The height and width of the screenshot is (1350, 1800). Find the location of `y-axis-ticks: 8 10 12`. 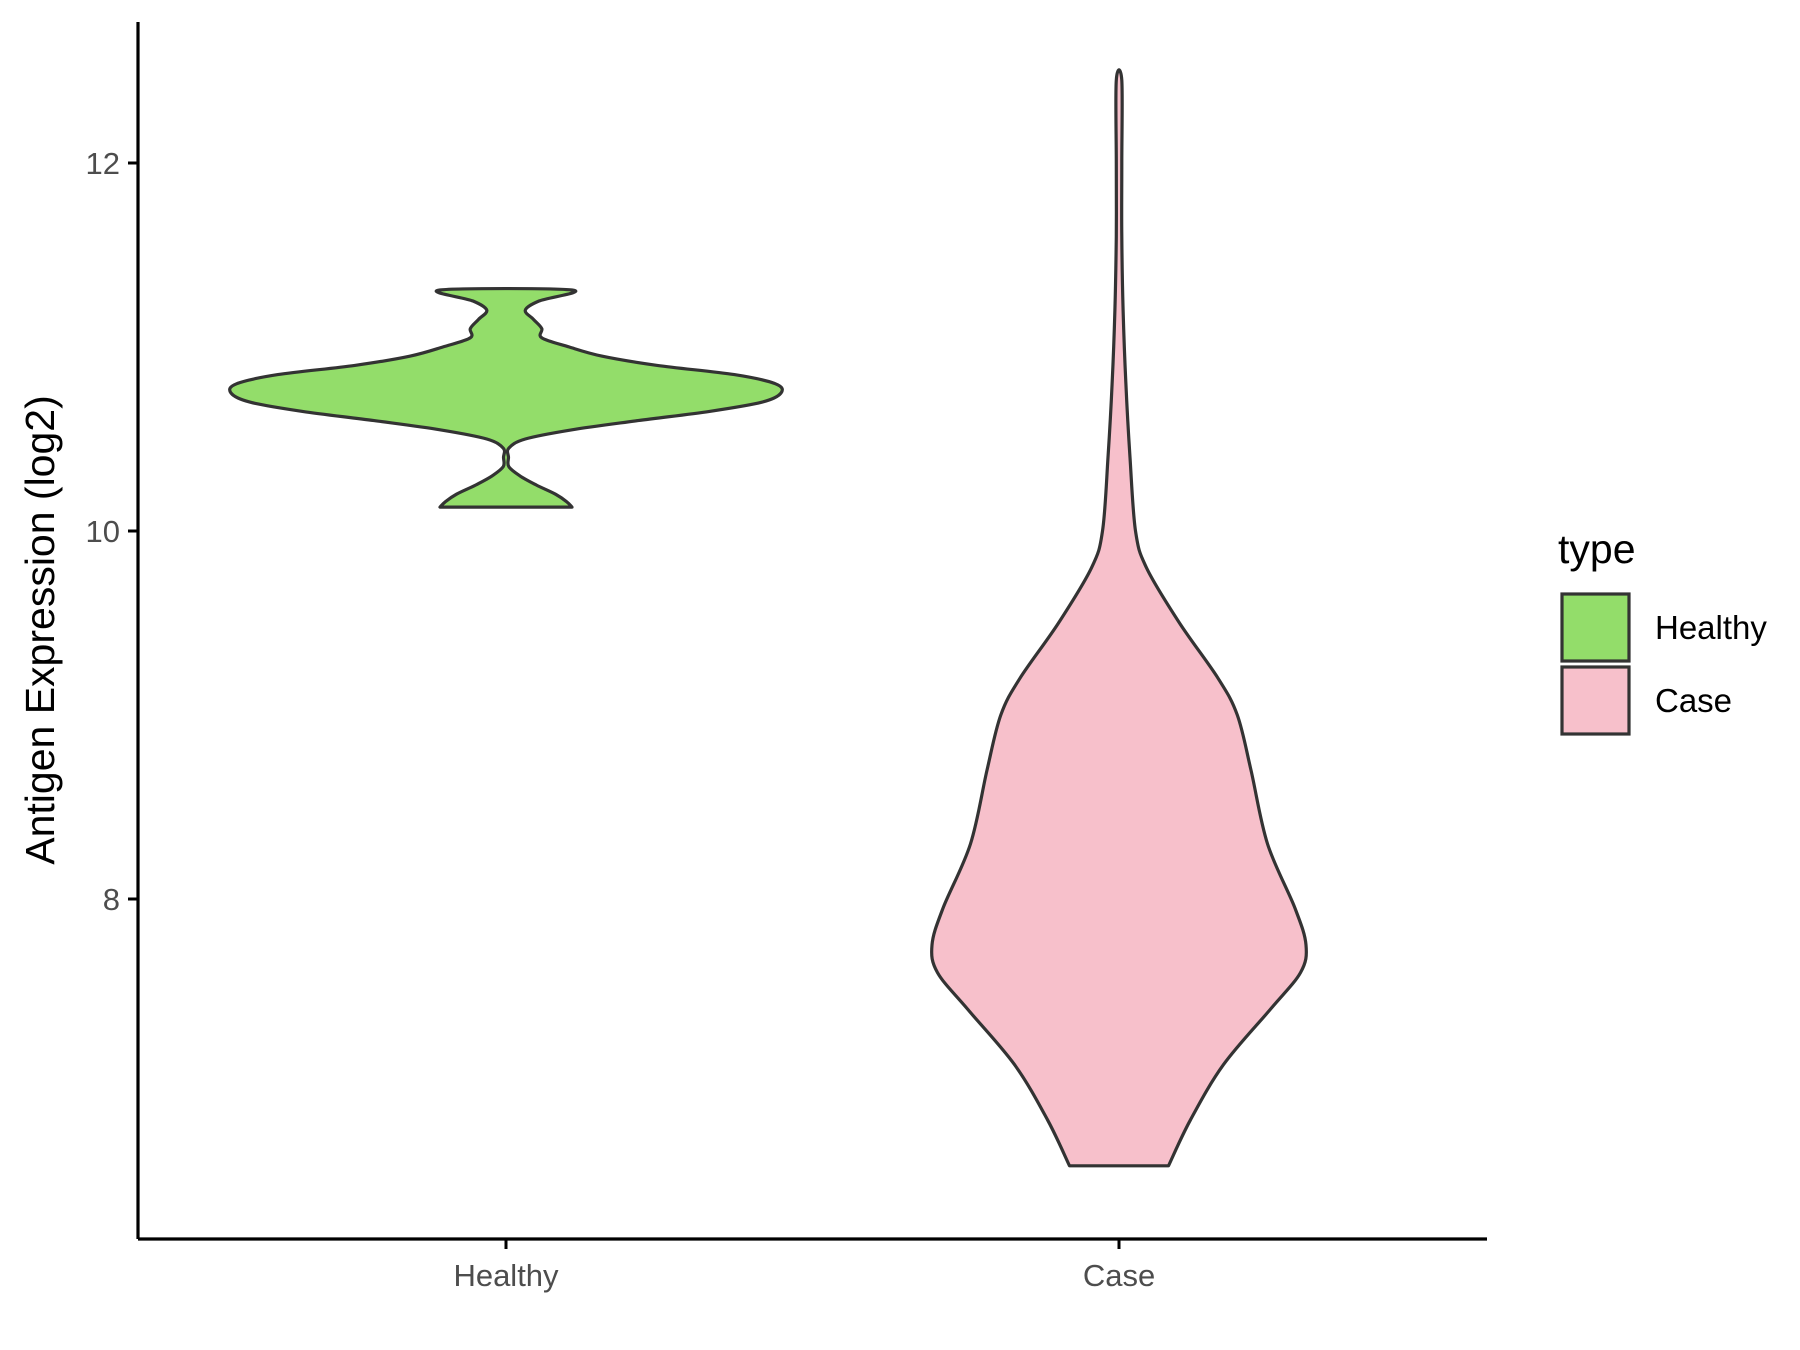

y-axis-ticks: 8 10 12 is located at coordinates (112, 531).